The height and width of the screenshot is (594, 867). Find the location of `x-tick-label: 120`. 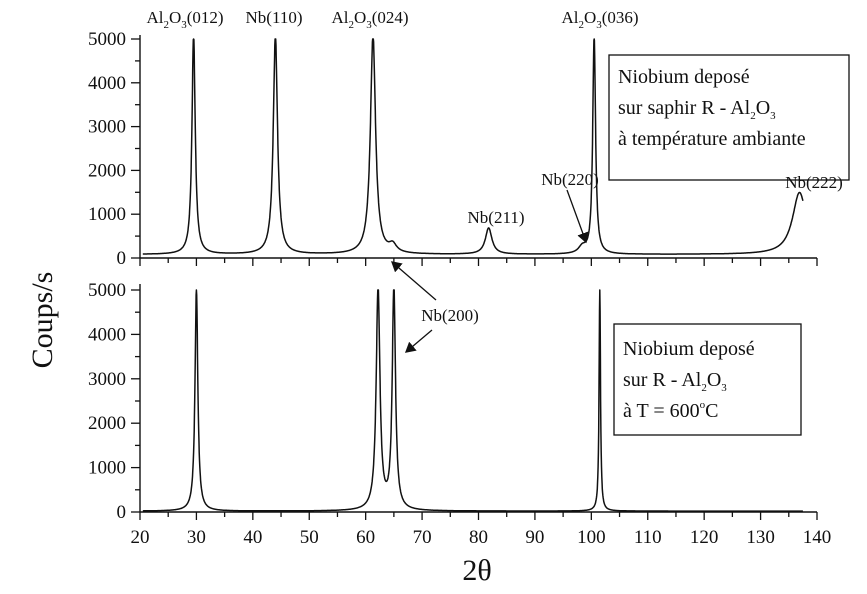

x-tick-label: 120 is located at coordinates (704, 537).